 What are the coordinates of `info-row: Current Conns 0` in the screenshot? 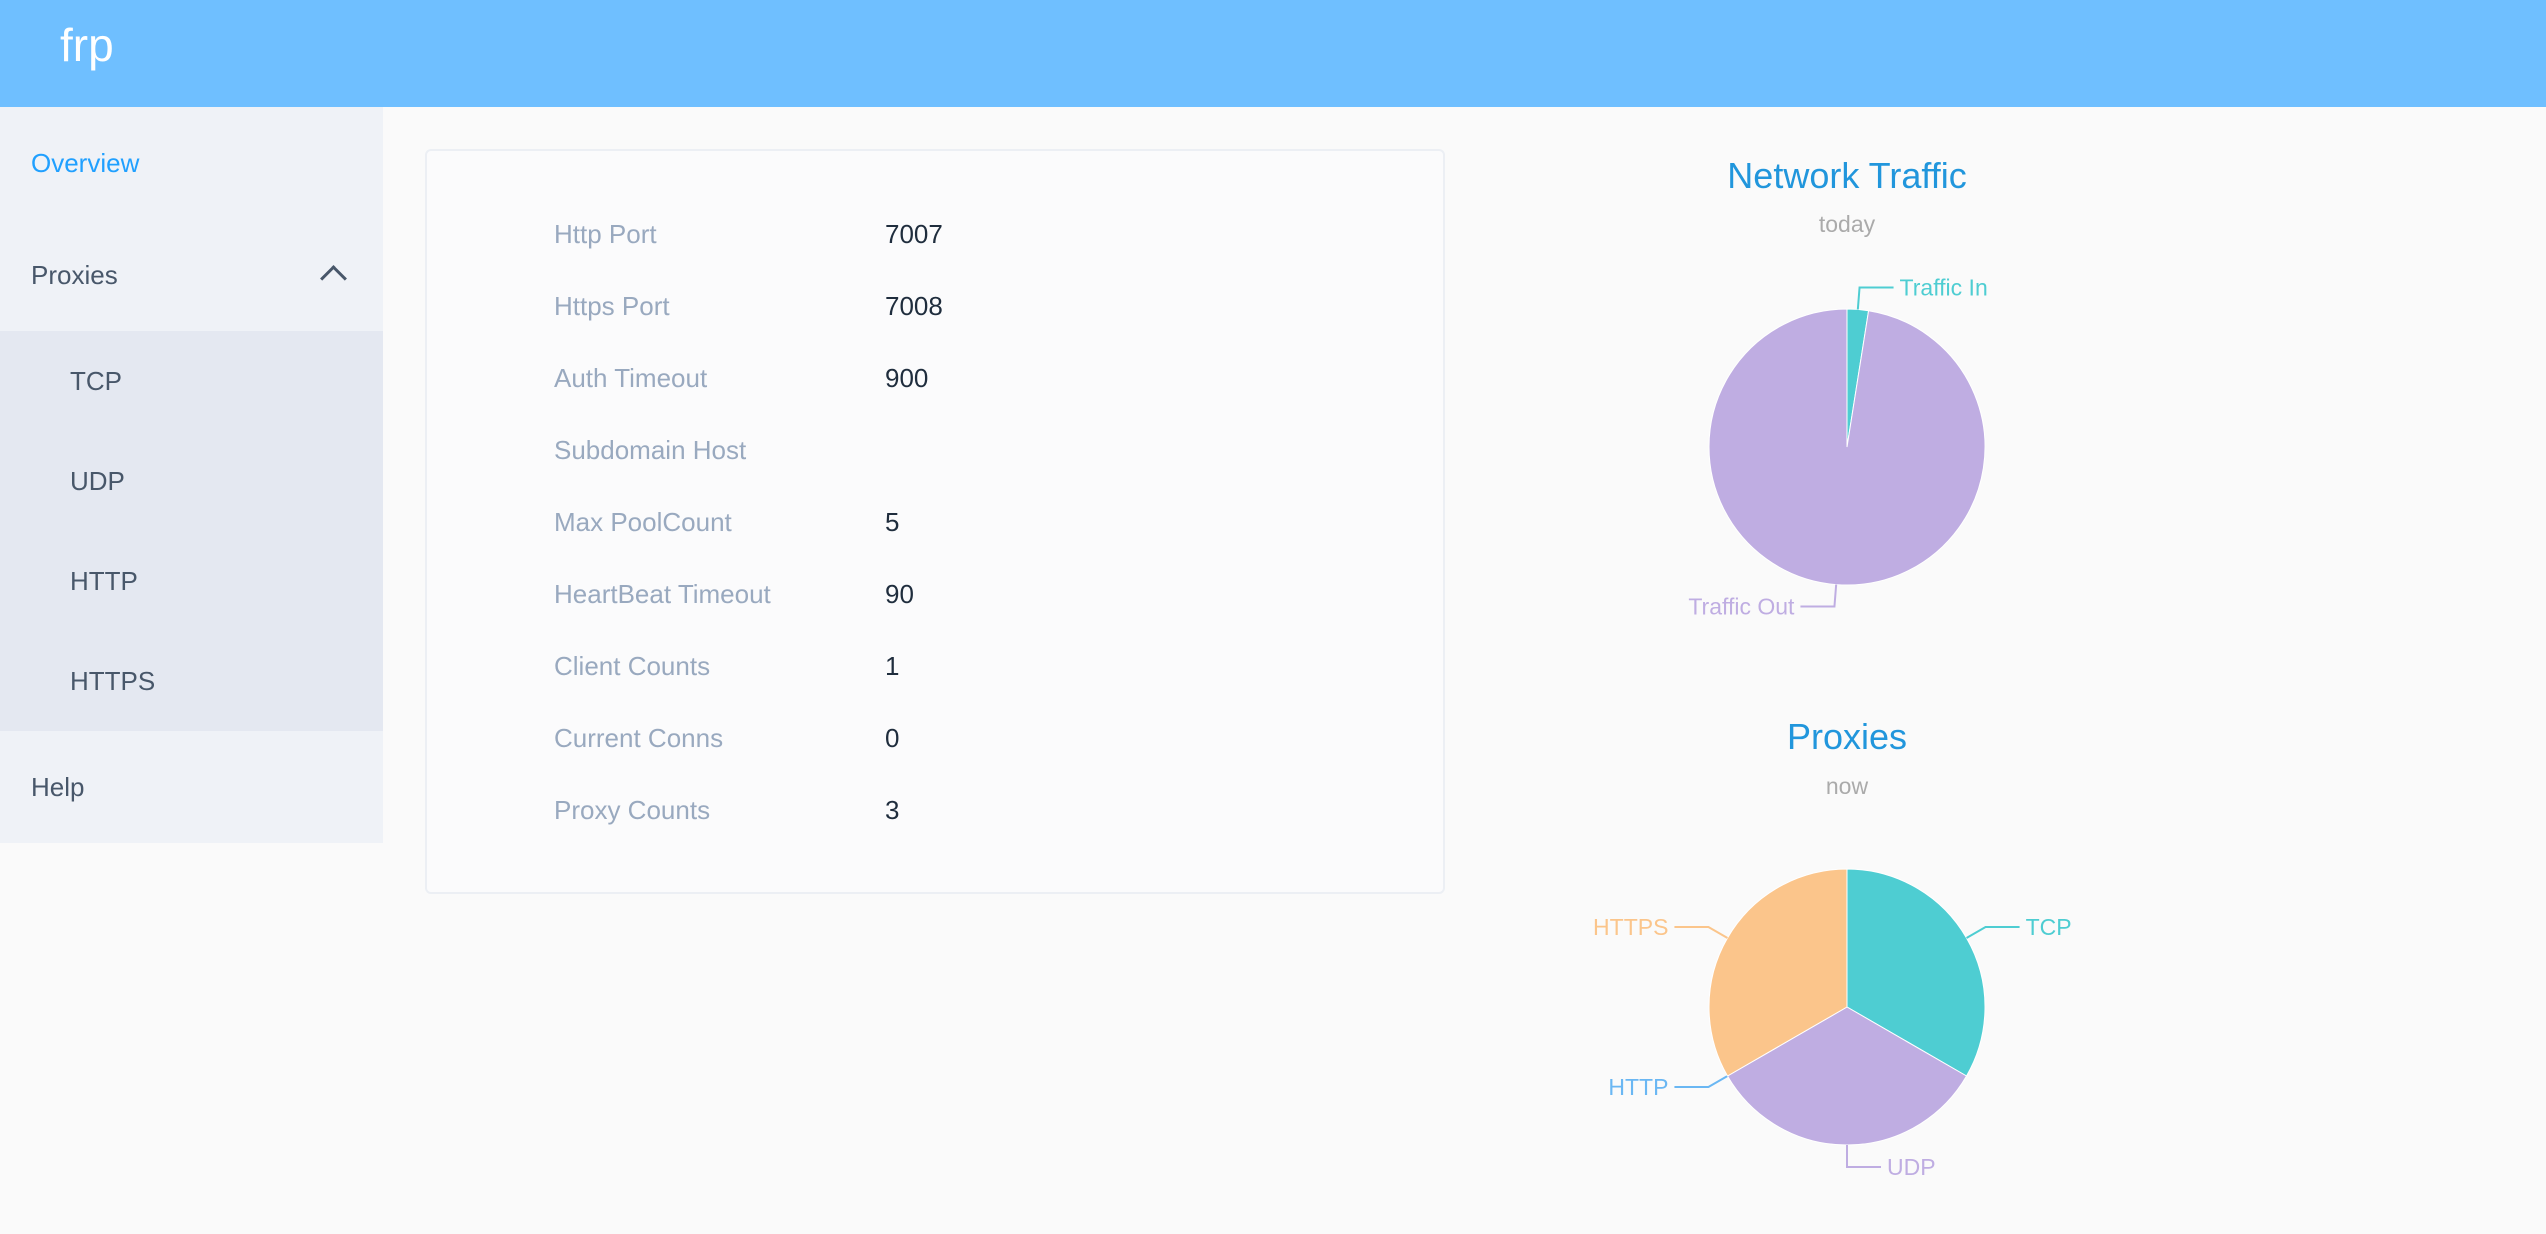 It's located at (726, 738).